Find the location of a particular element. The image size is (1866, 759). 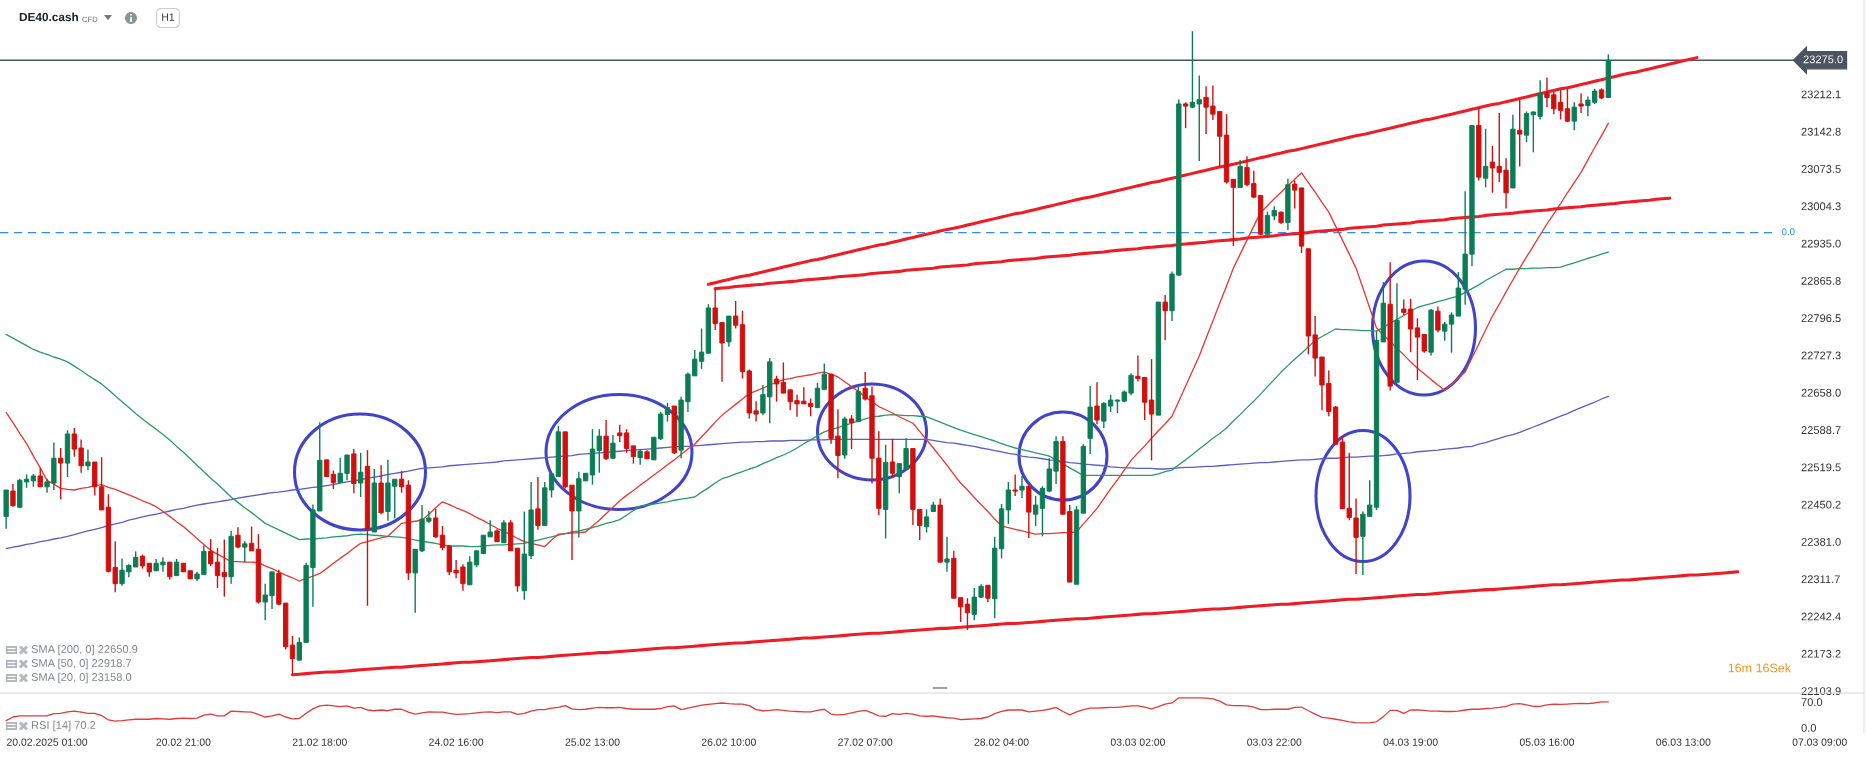

y-tick-label: 22242.4 is located at coordinates (1821, 616).